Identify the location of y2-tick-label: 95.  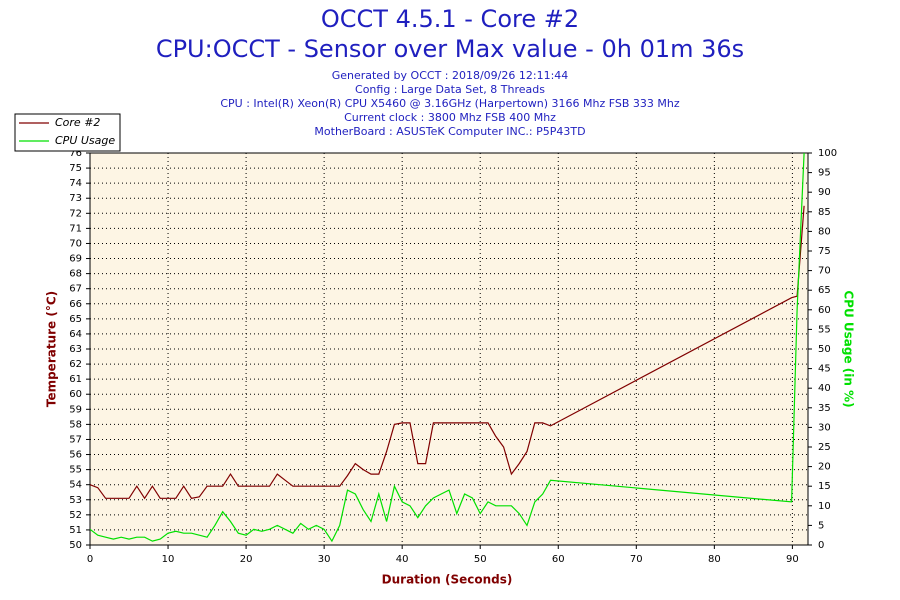
(824, 173).